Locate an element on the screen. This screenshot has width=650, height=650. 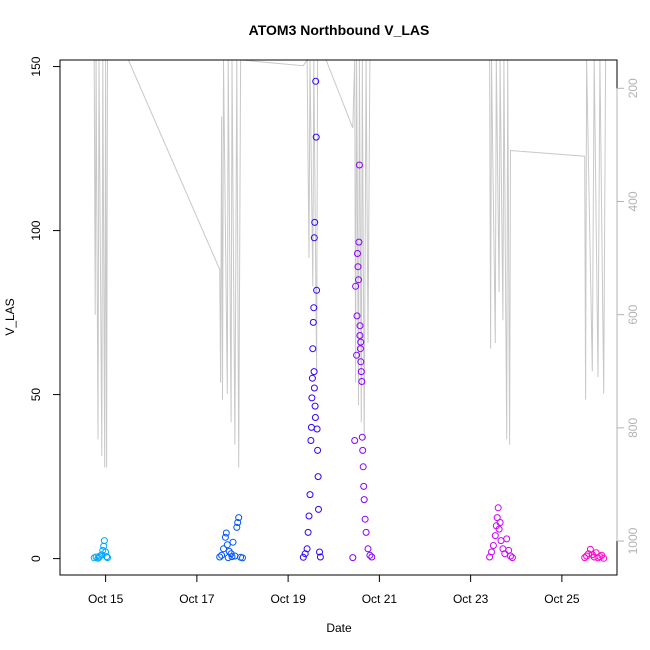
x-tick-label: Oct 25 is located at coordinates (562, 599).